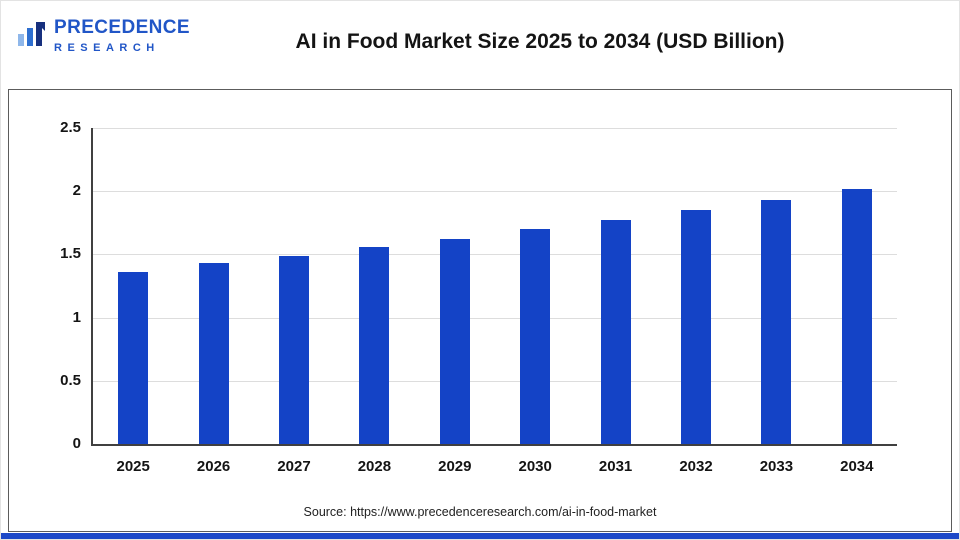 This screenshot has height=540, width=960. Describe the element at coordinates (696, 327) in the screenshot. I see `bar-2032` at that location.